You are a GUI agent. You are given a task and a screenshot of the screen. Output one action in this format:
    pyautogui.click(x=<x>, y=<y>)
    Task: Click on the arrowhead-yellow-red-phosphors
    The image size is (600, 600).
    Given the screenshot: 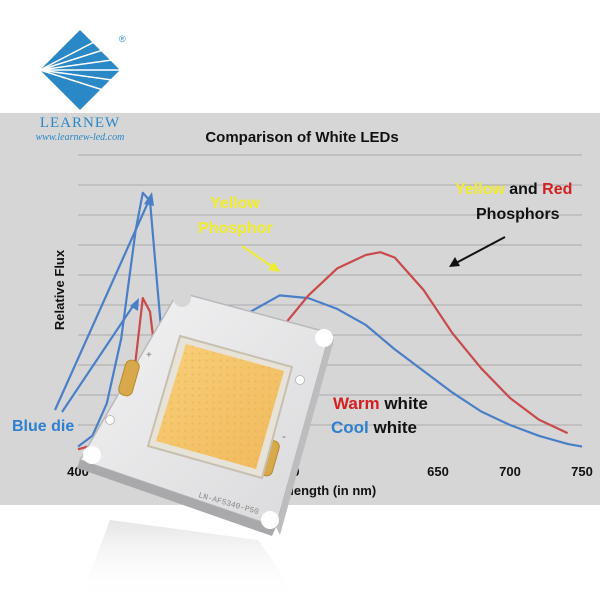 What is the action you would take?
    pyautogui.click(x=454, y=262)
    